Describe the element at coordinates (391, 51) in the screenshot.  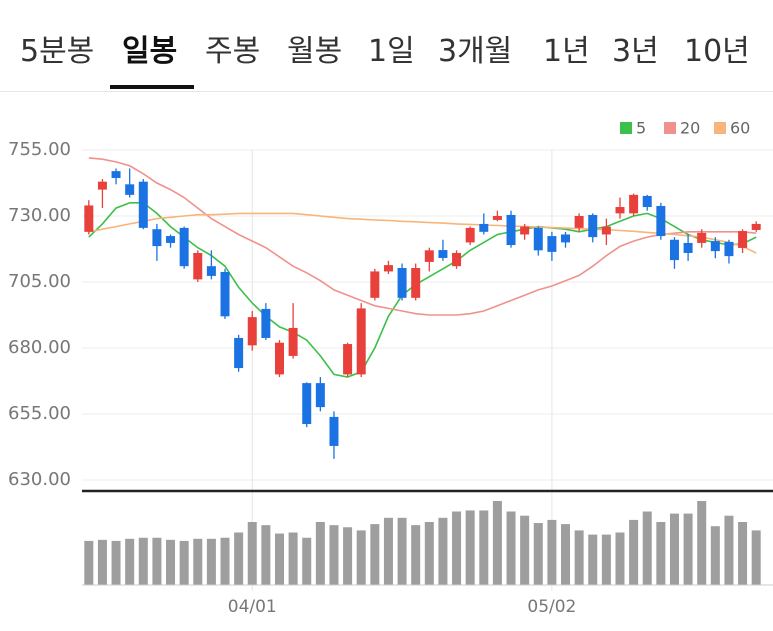
I see `period-tab: 1일` at that location.